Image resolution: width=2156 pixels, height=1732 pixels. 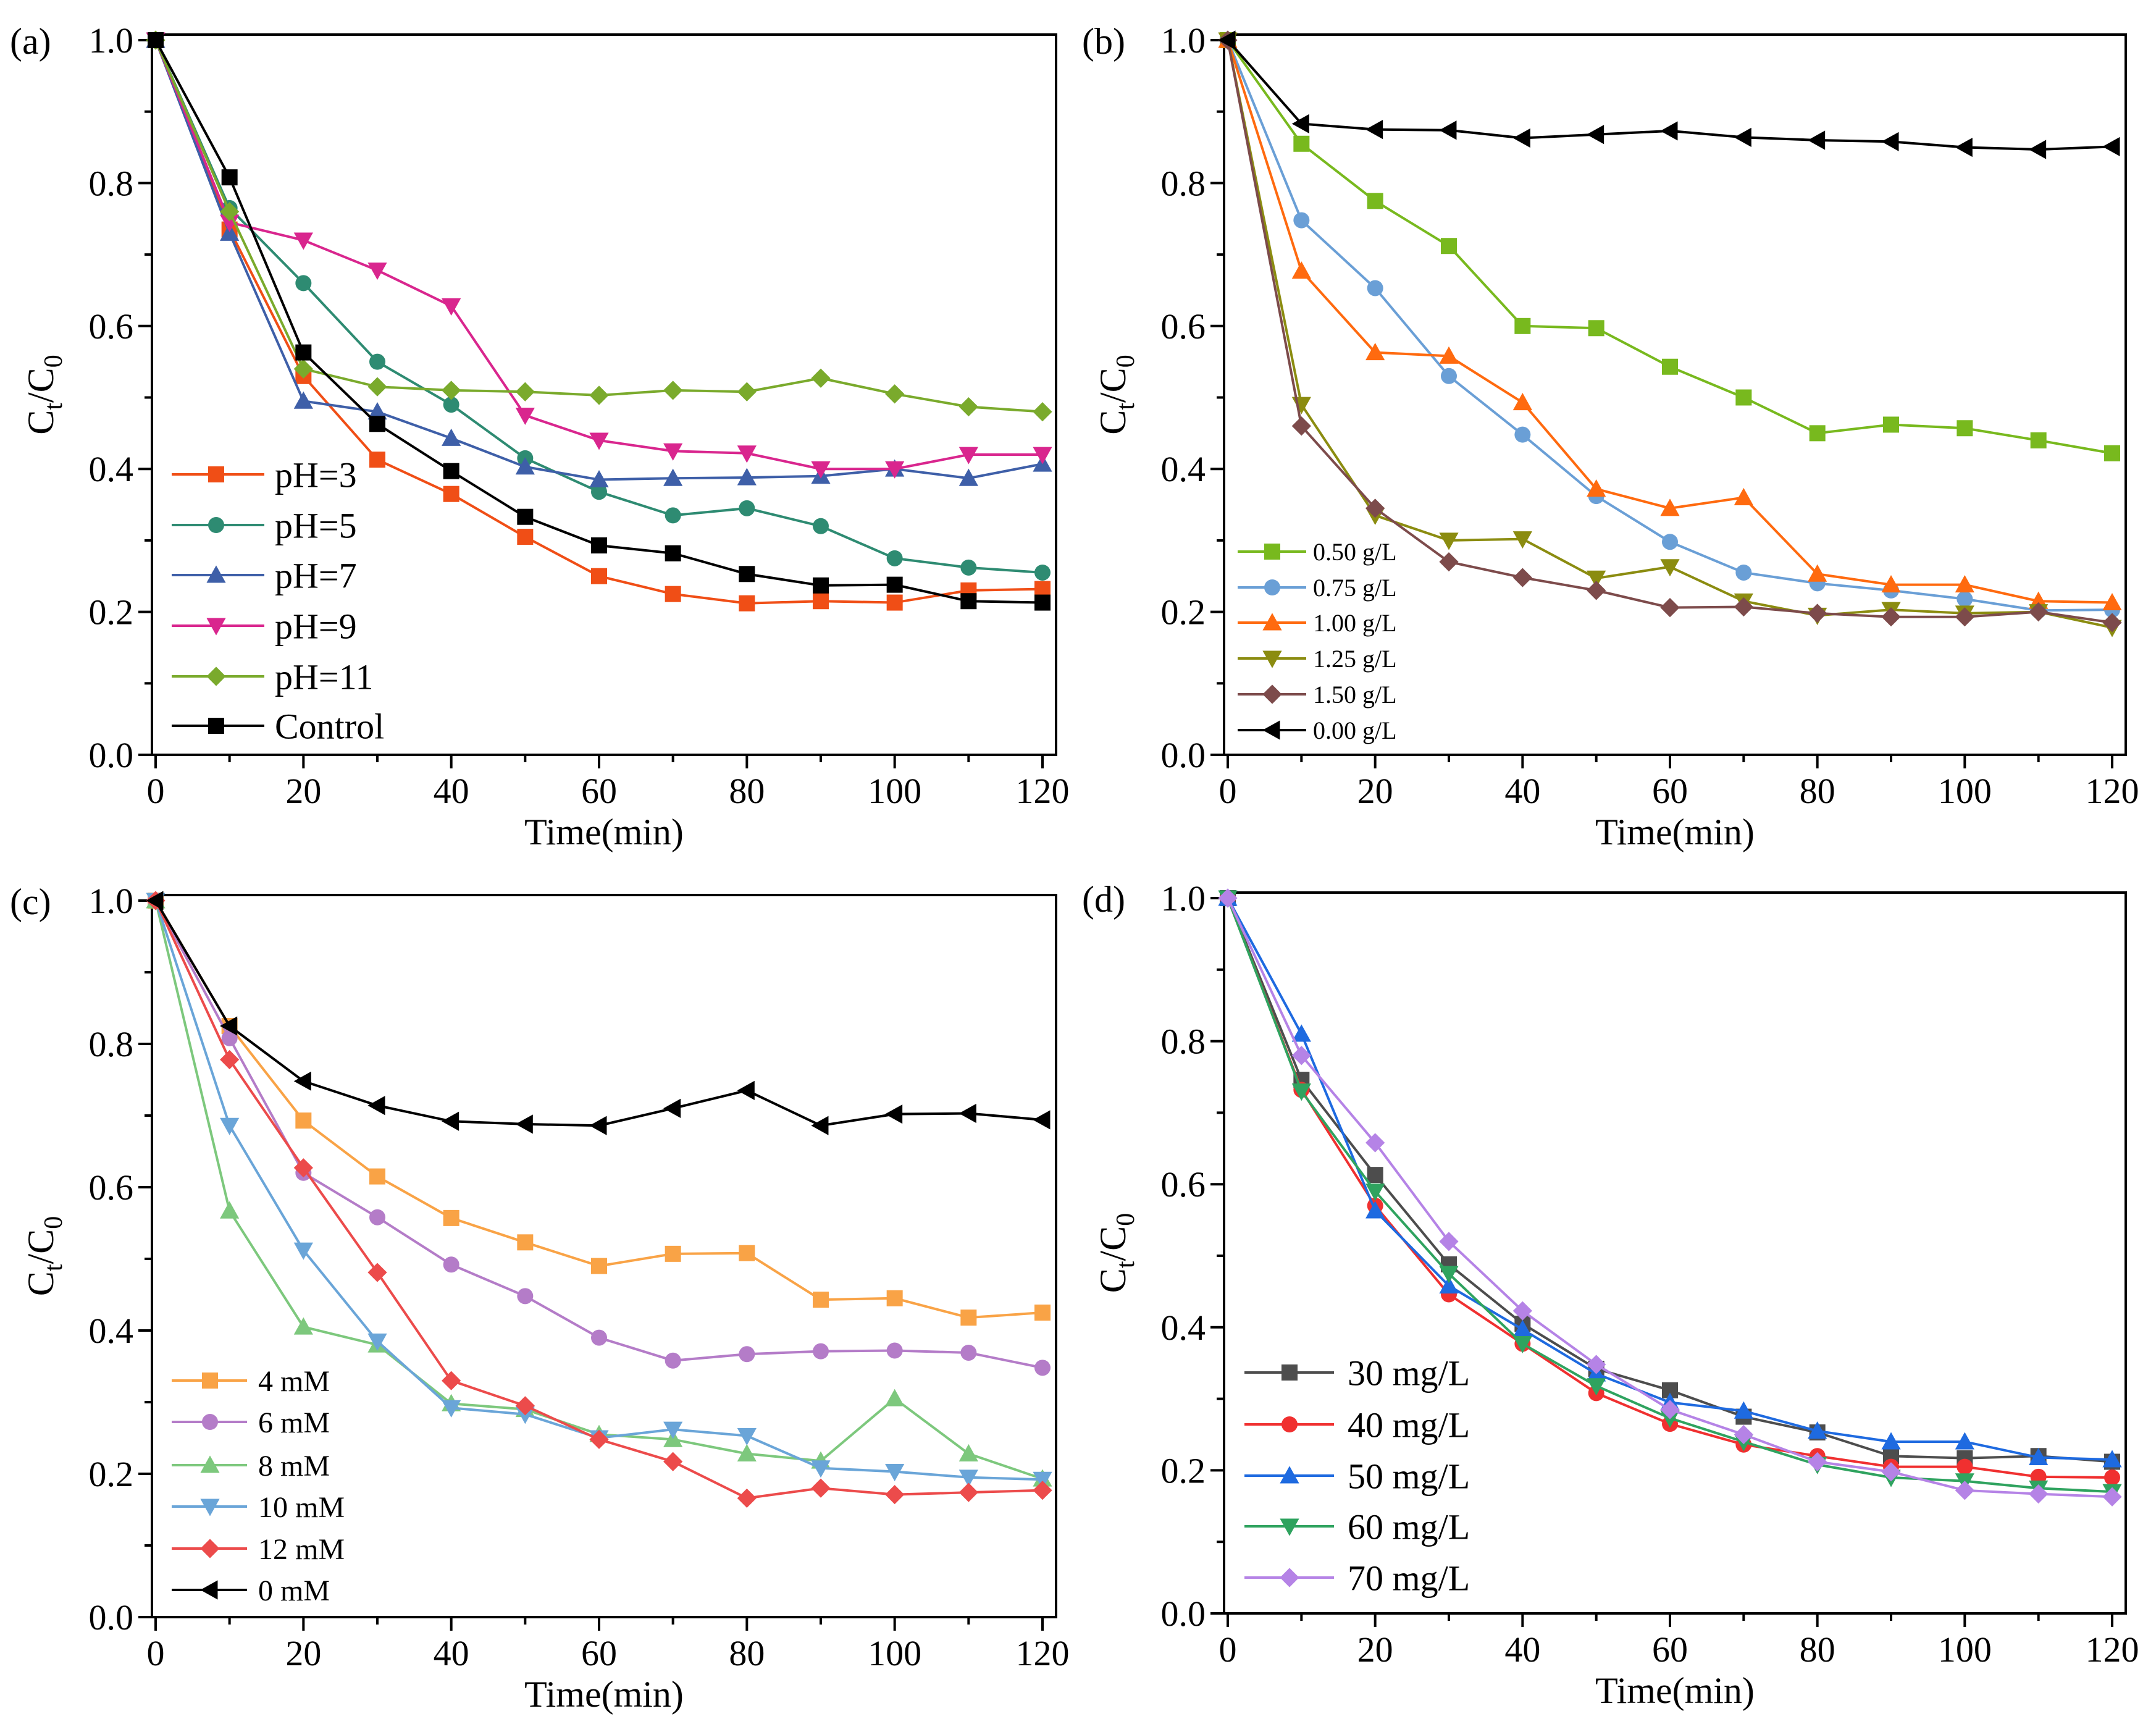 What do you see at coordinates (272, 677) in the screenshot?
I see `legend-item: pH=11` at bounding box center [272, 677].